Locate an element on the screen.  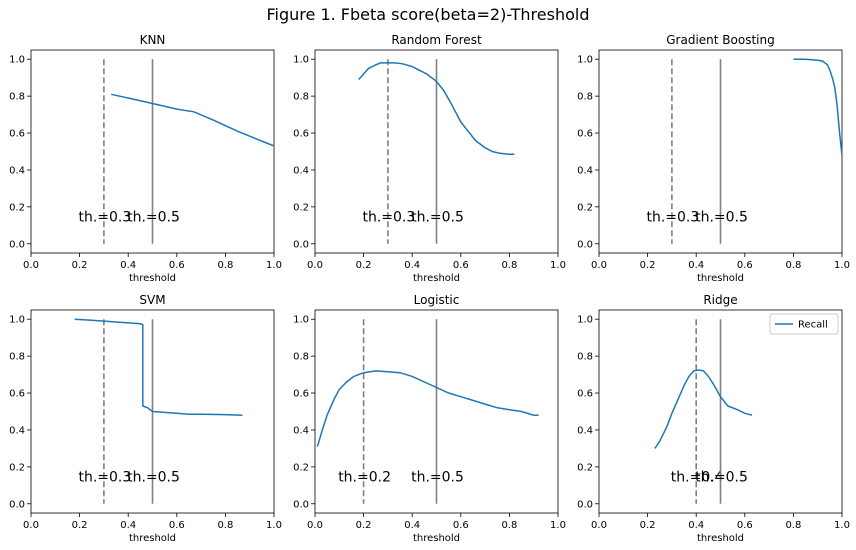
chart-title: KNN is located at coordinates (153, 40).